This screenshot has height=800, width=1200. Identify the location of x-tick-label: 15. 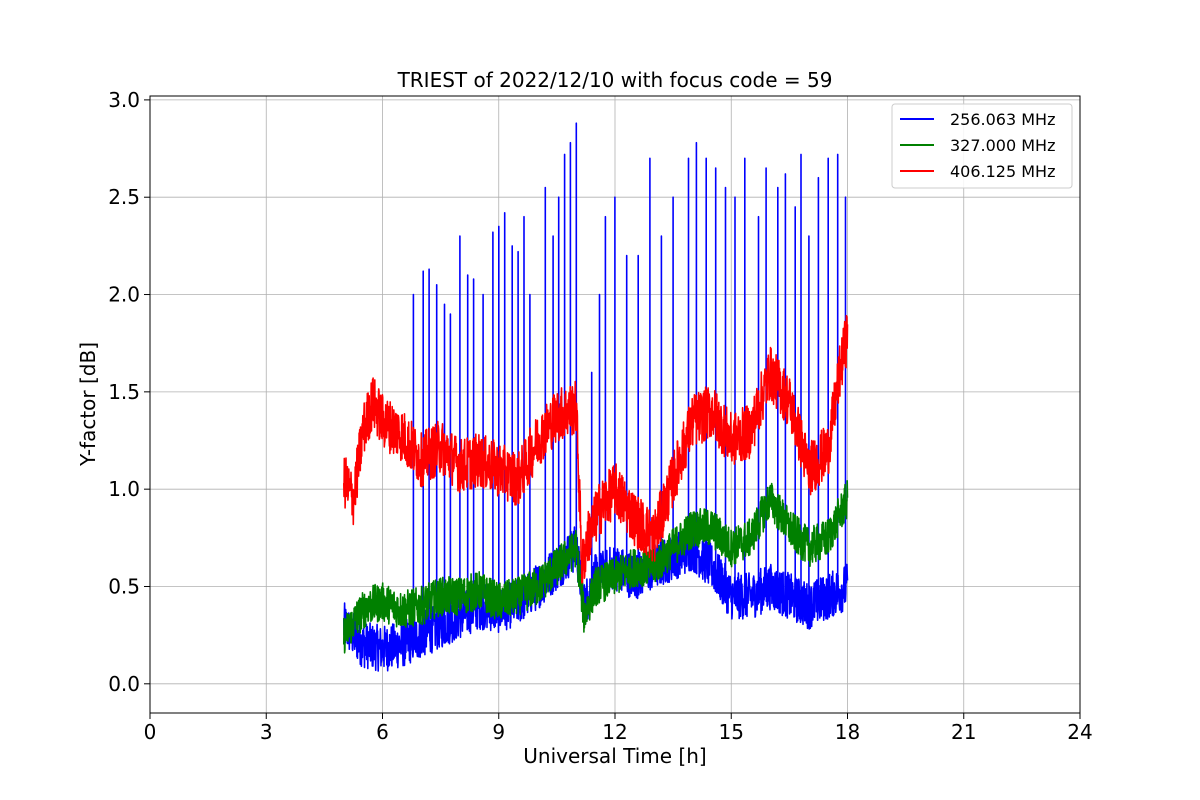
(731, 732).